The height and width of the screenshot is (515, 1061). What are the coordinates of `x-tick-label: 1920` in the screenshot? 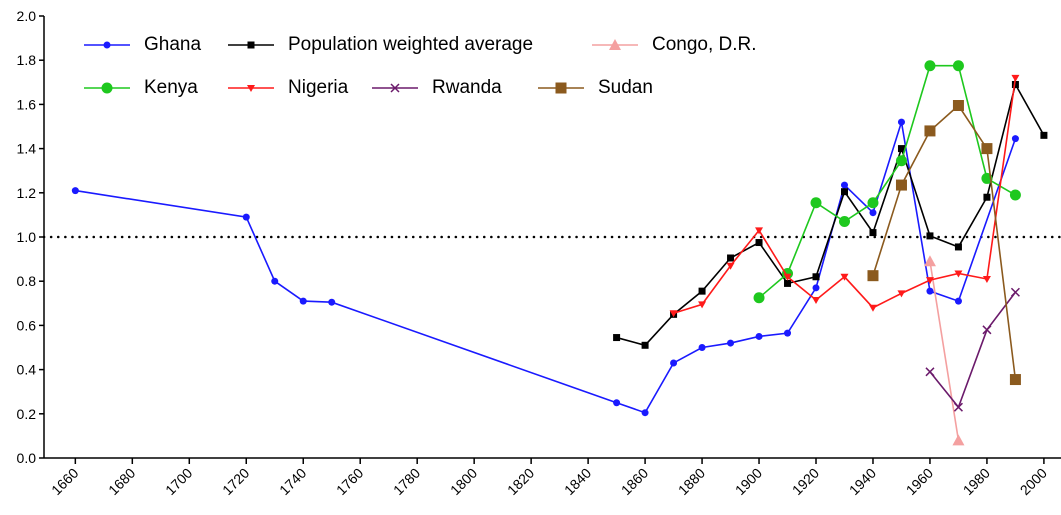 It's located at (805, 481).